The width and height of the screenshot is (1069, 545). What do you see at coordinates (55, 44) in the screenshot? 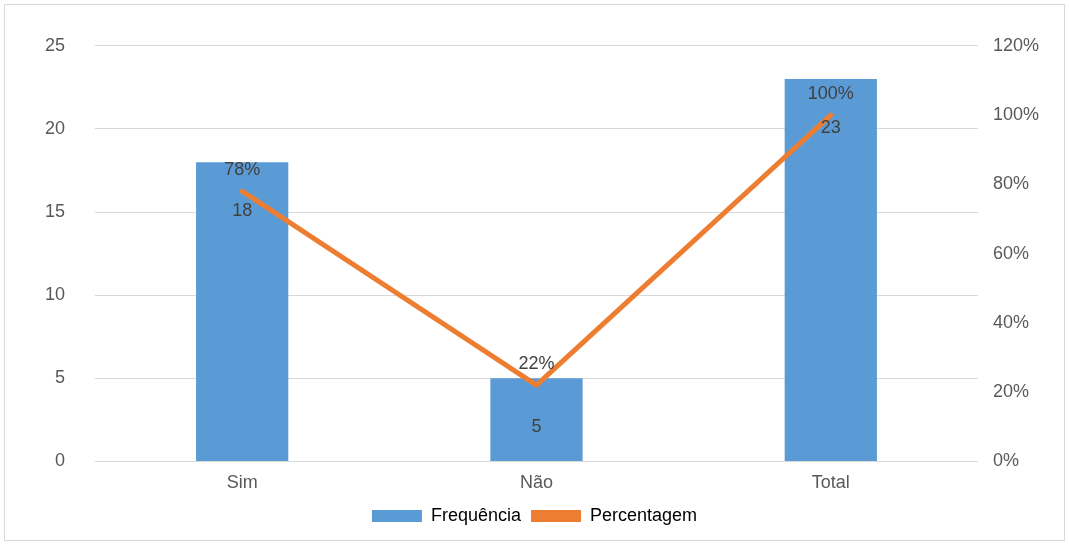
I see `y-tick-label: 25` at bounding box center [55, 44].